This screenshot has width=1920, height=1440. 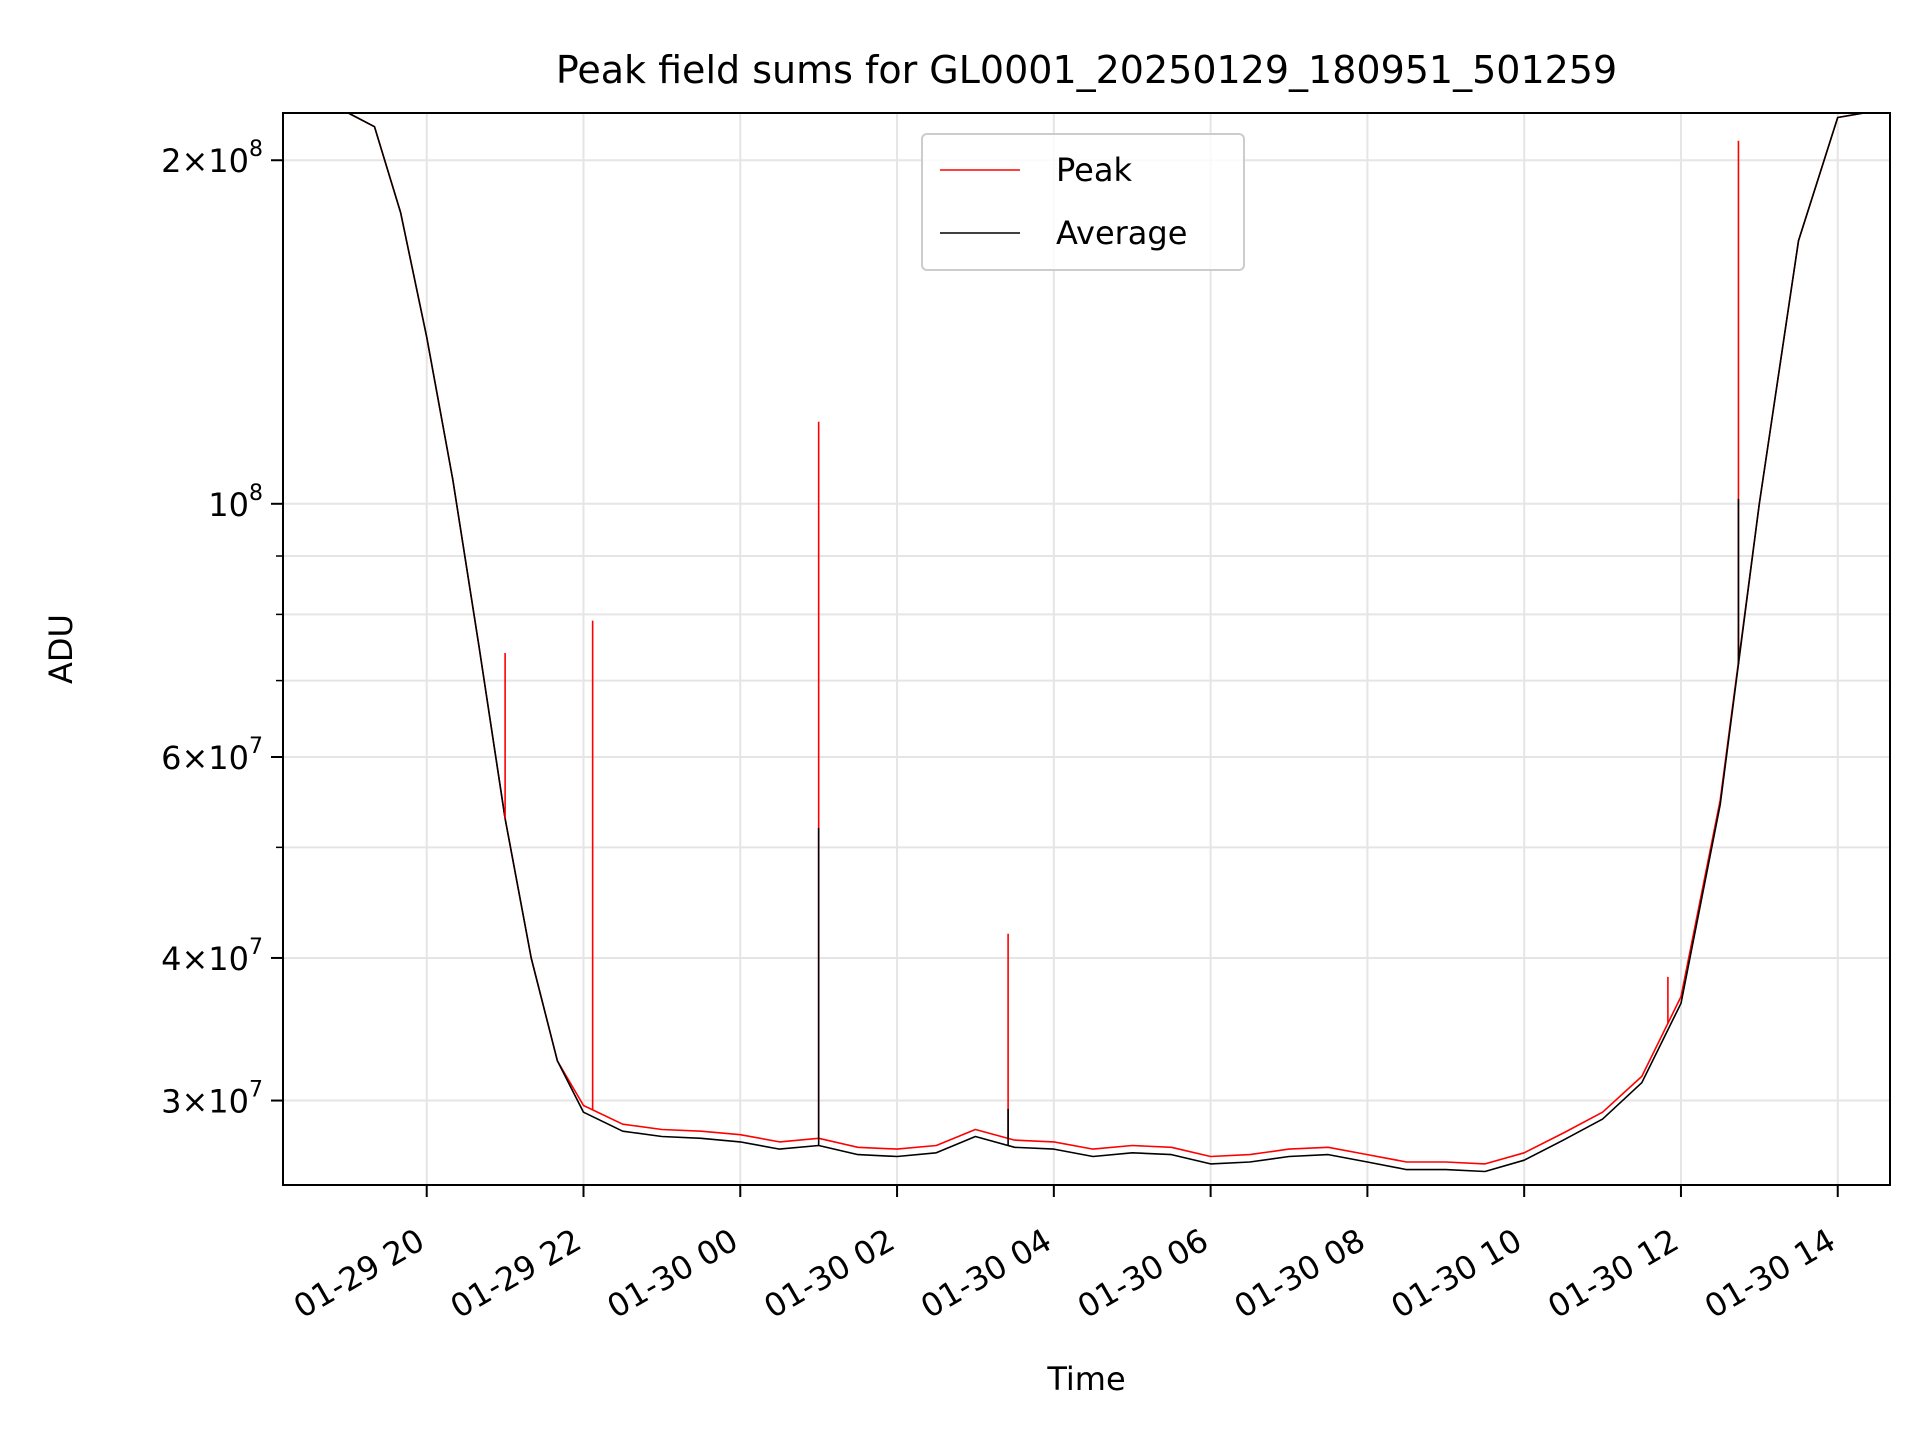 What do you see at coordinates (359, 1273) in the screenshot?
I see `x-tick-label: 01-29 20` at bounding box center [359, 1273].